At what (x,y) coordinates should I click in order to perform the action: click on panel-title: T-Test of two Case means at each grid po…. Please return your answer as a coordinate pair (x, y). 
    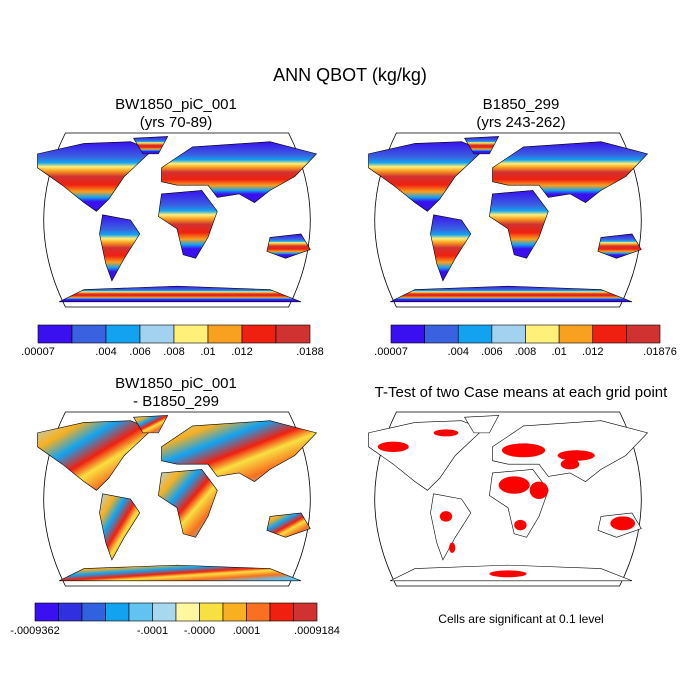
    Looking at the image, I should click on (521, 392).